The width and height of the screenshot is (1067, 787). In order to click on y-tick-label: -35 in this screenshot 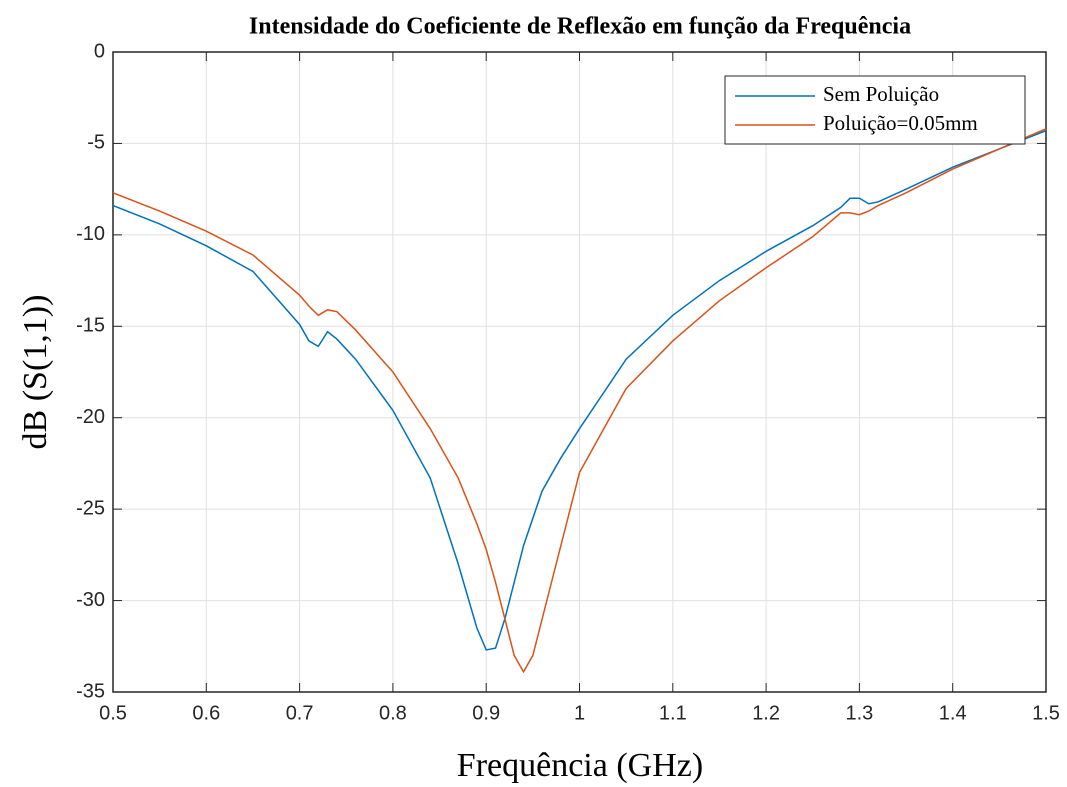, I will do `click(90, 691)`.